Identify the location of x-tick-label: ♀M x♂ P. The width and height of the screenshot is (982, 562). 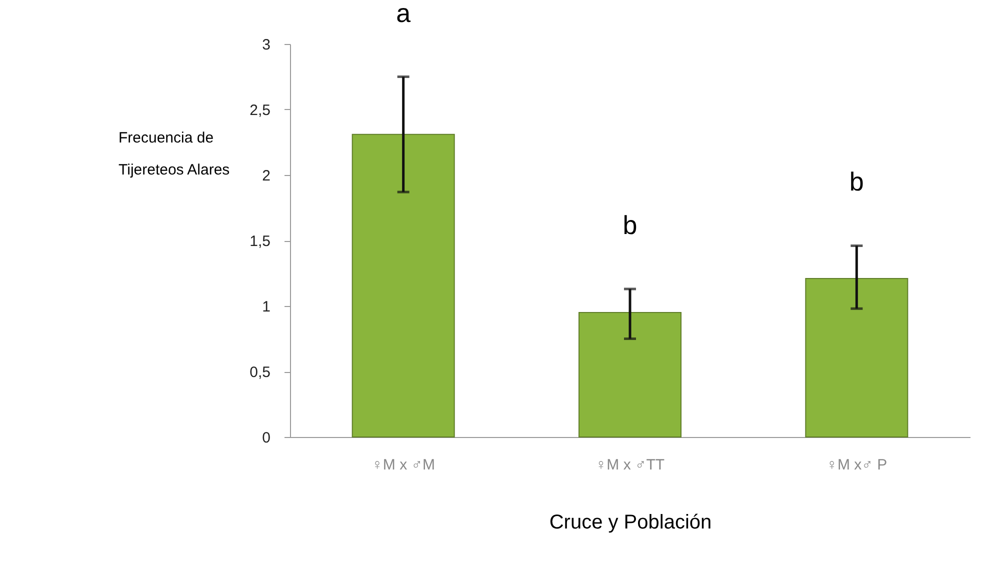
(857, 465).